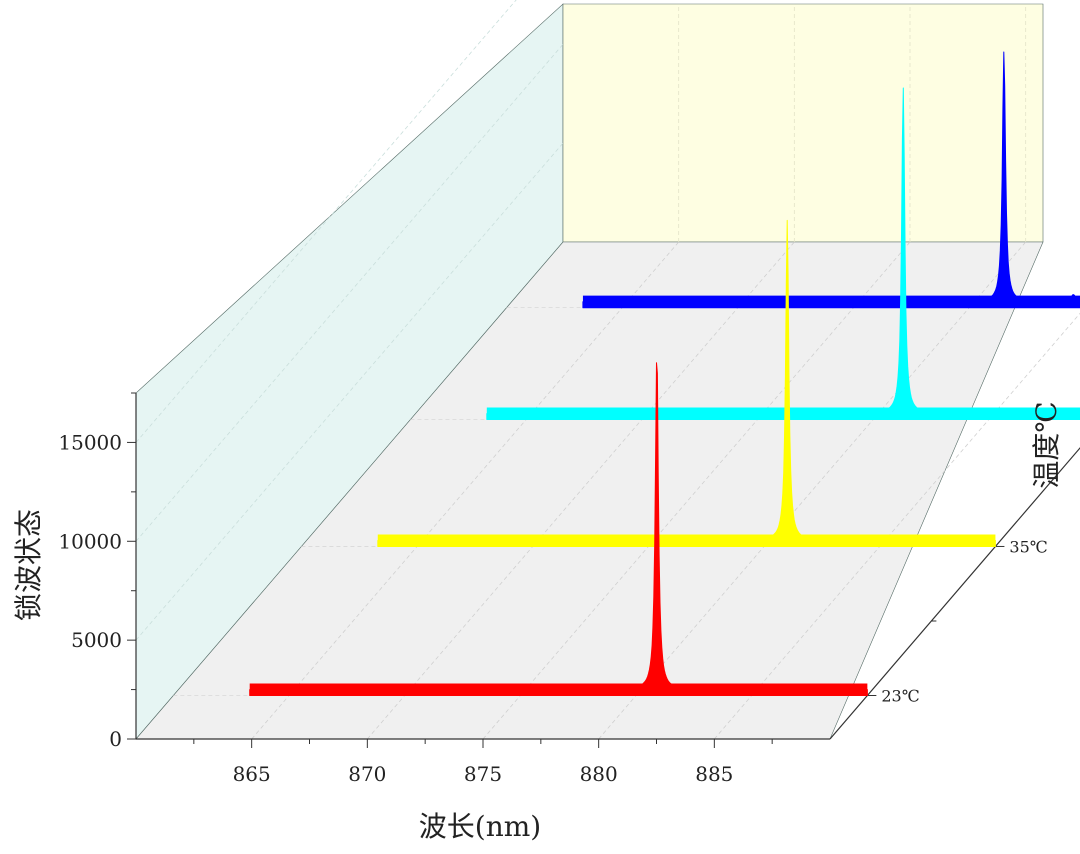 This screenshot has width=1080, height=854. I want to click on y-axis-title: 锁波状态, so click(28, 565).